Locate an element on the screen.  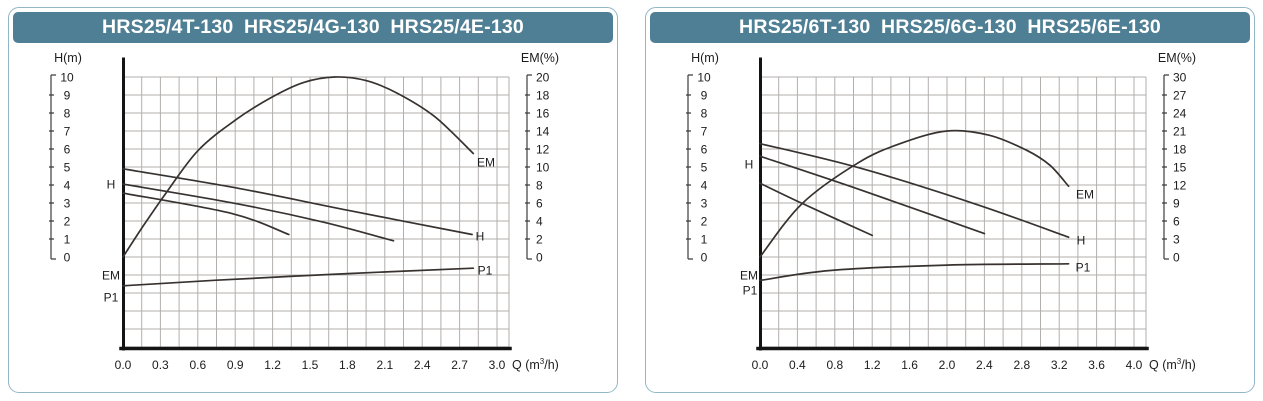
em-axis-tick-label: 4 is located at coordinates (539, 222).